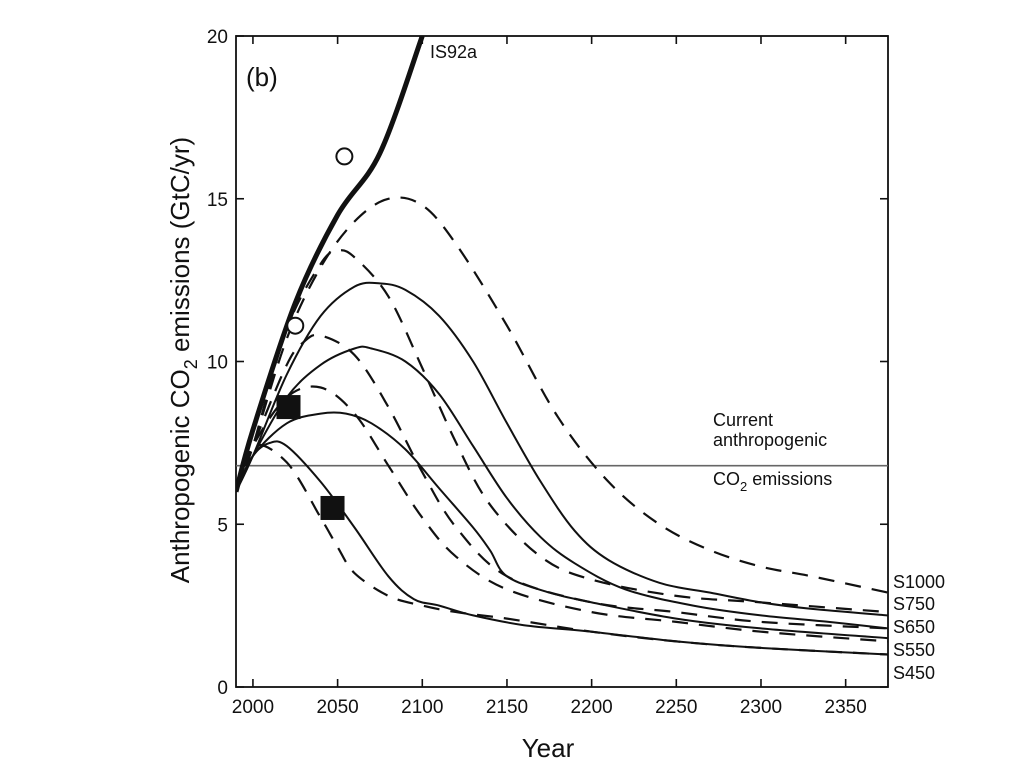 The image size is (1024, 768). What do you see at coordinates (591, 707) in the screenshot?
I see `x-tick-label: 2200` at bounding box center [591, 707].